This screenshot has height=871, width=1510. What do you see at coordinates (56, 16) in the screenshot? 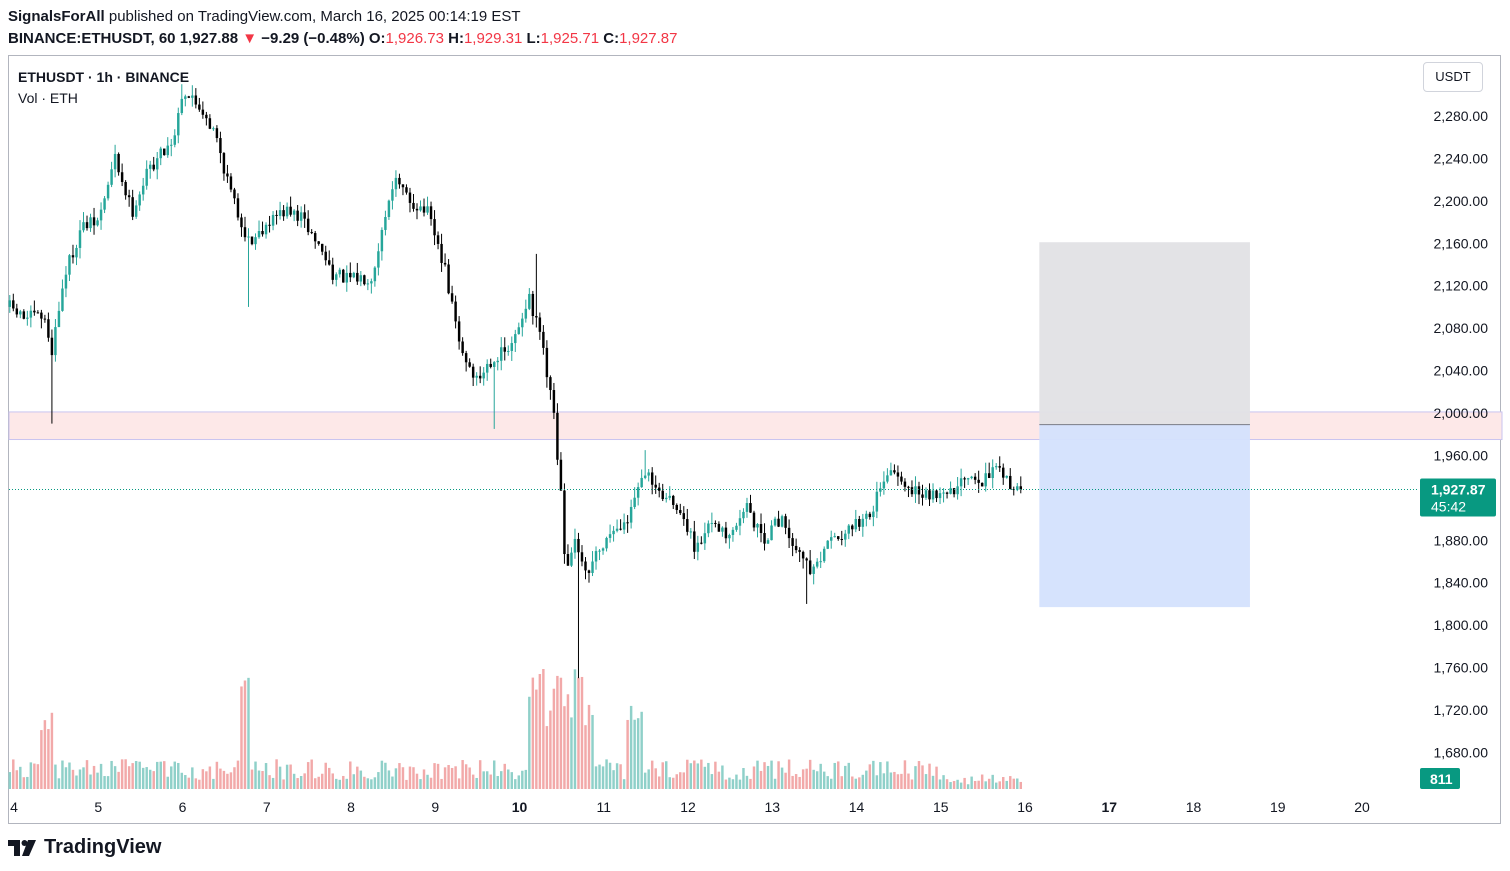
I see `author-name: SignalsForAll` at bounding box center [56, 16].